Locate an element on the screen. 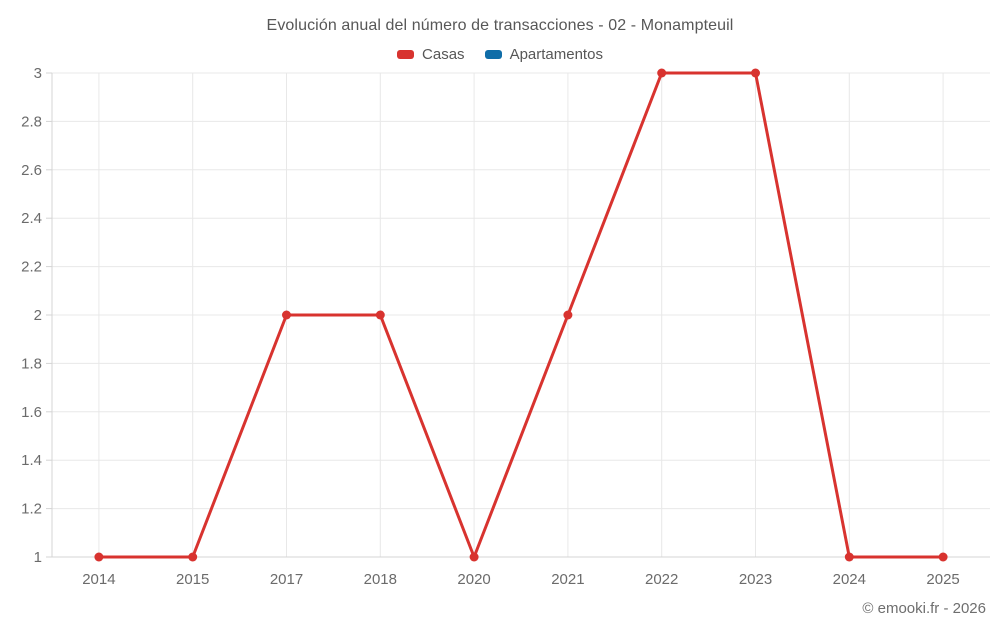 This screenshot has height=625, width=1000. data-point-casas-2022 is located at coordinates (662, 73).